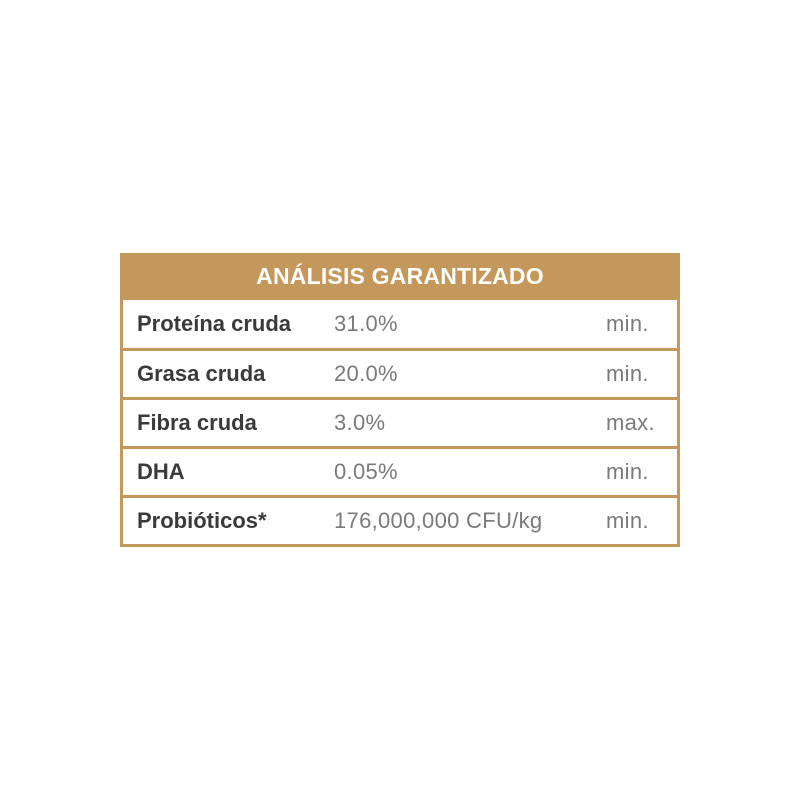  I want to click on row-label: DHA, so click(161, 471).